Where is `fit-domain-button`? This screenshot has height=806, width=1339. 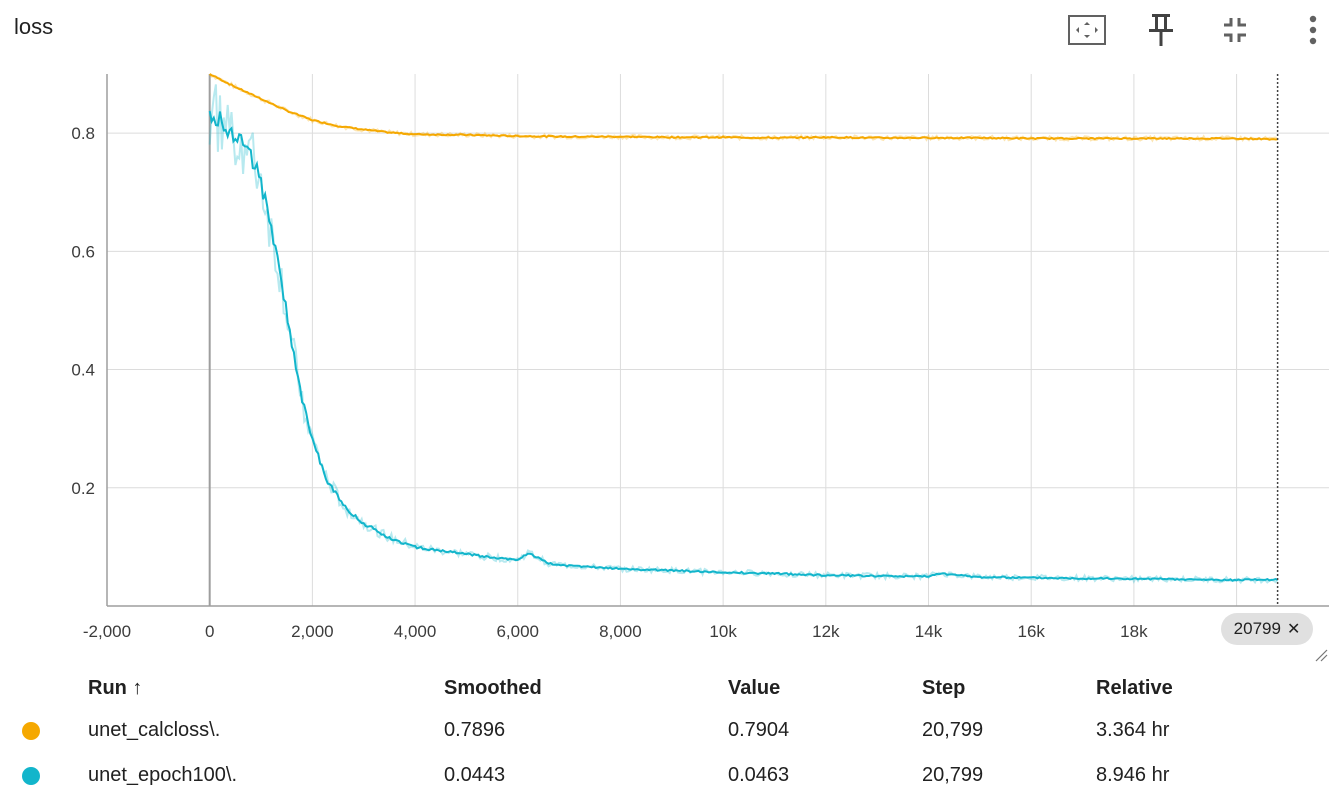 fit-domain-button is located at coordinates (1087, 30).